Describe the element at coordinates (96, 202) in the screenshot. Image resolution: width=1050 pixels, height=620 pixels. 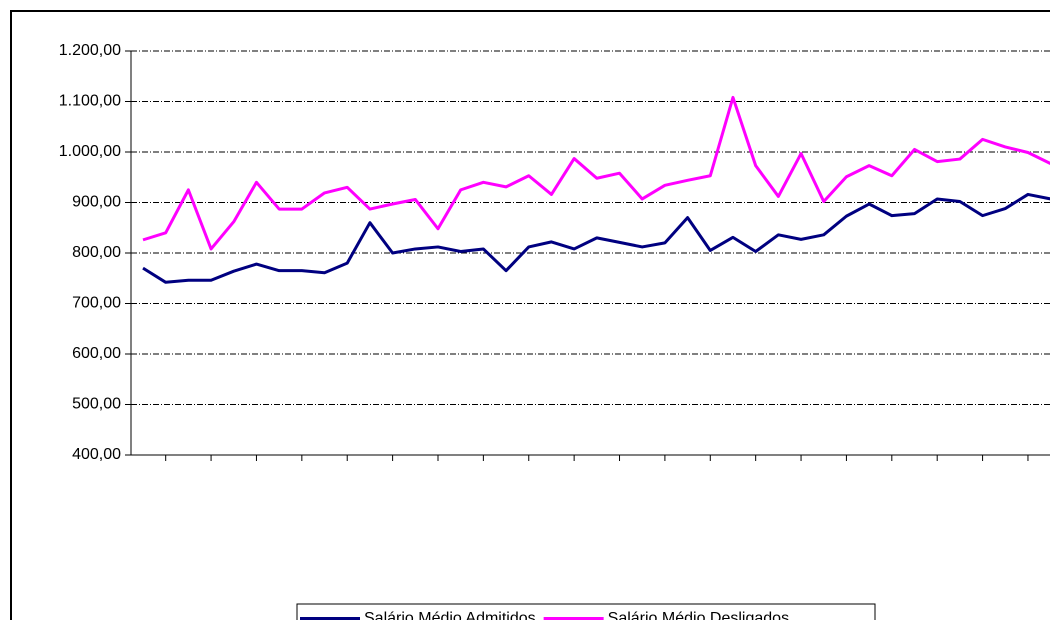
I see `y-tick-label: 900,00` at that location.